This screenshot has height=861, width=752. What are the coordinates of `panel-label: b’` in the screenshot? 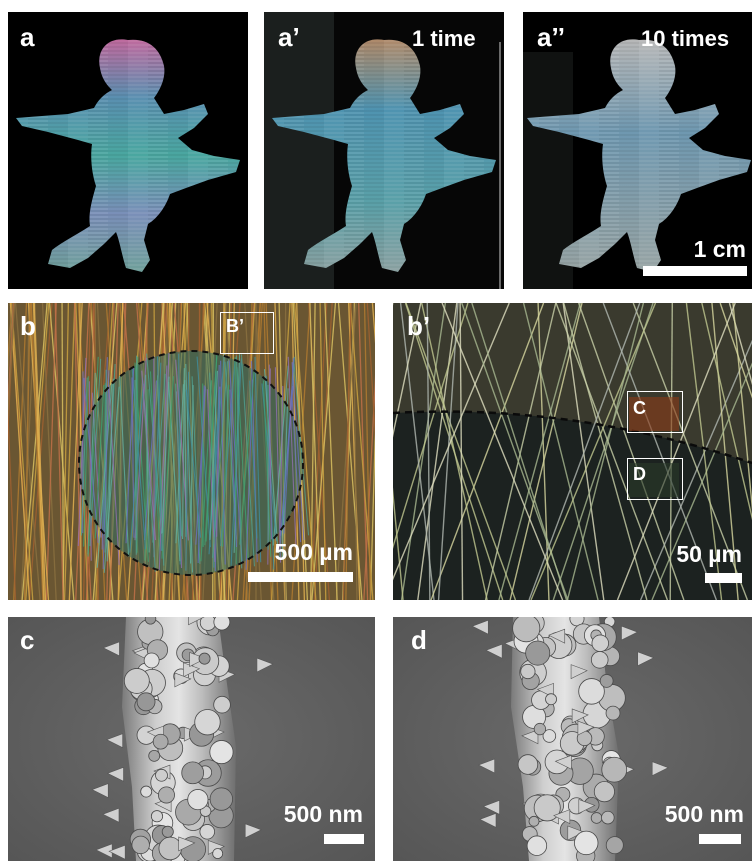 It's located at (419, 326).